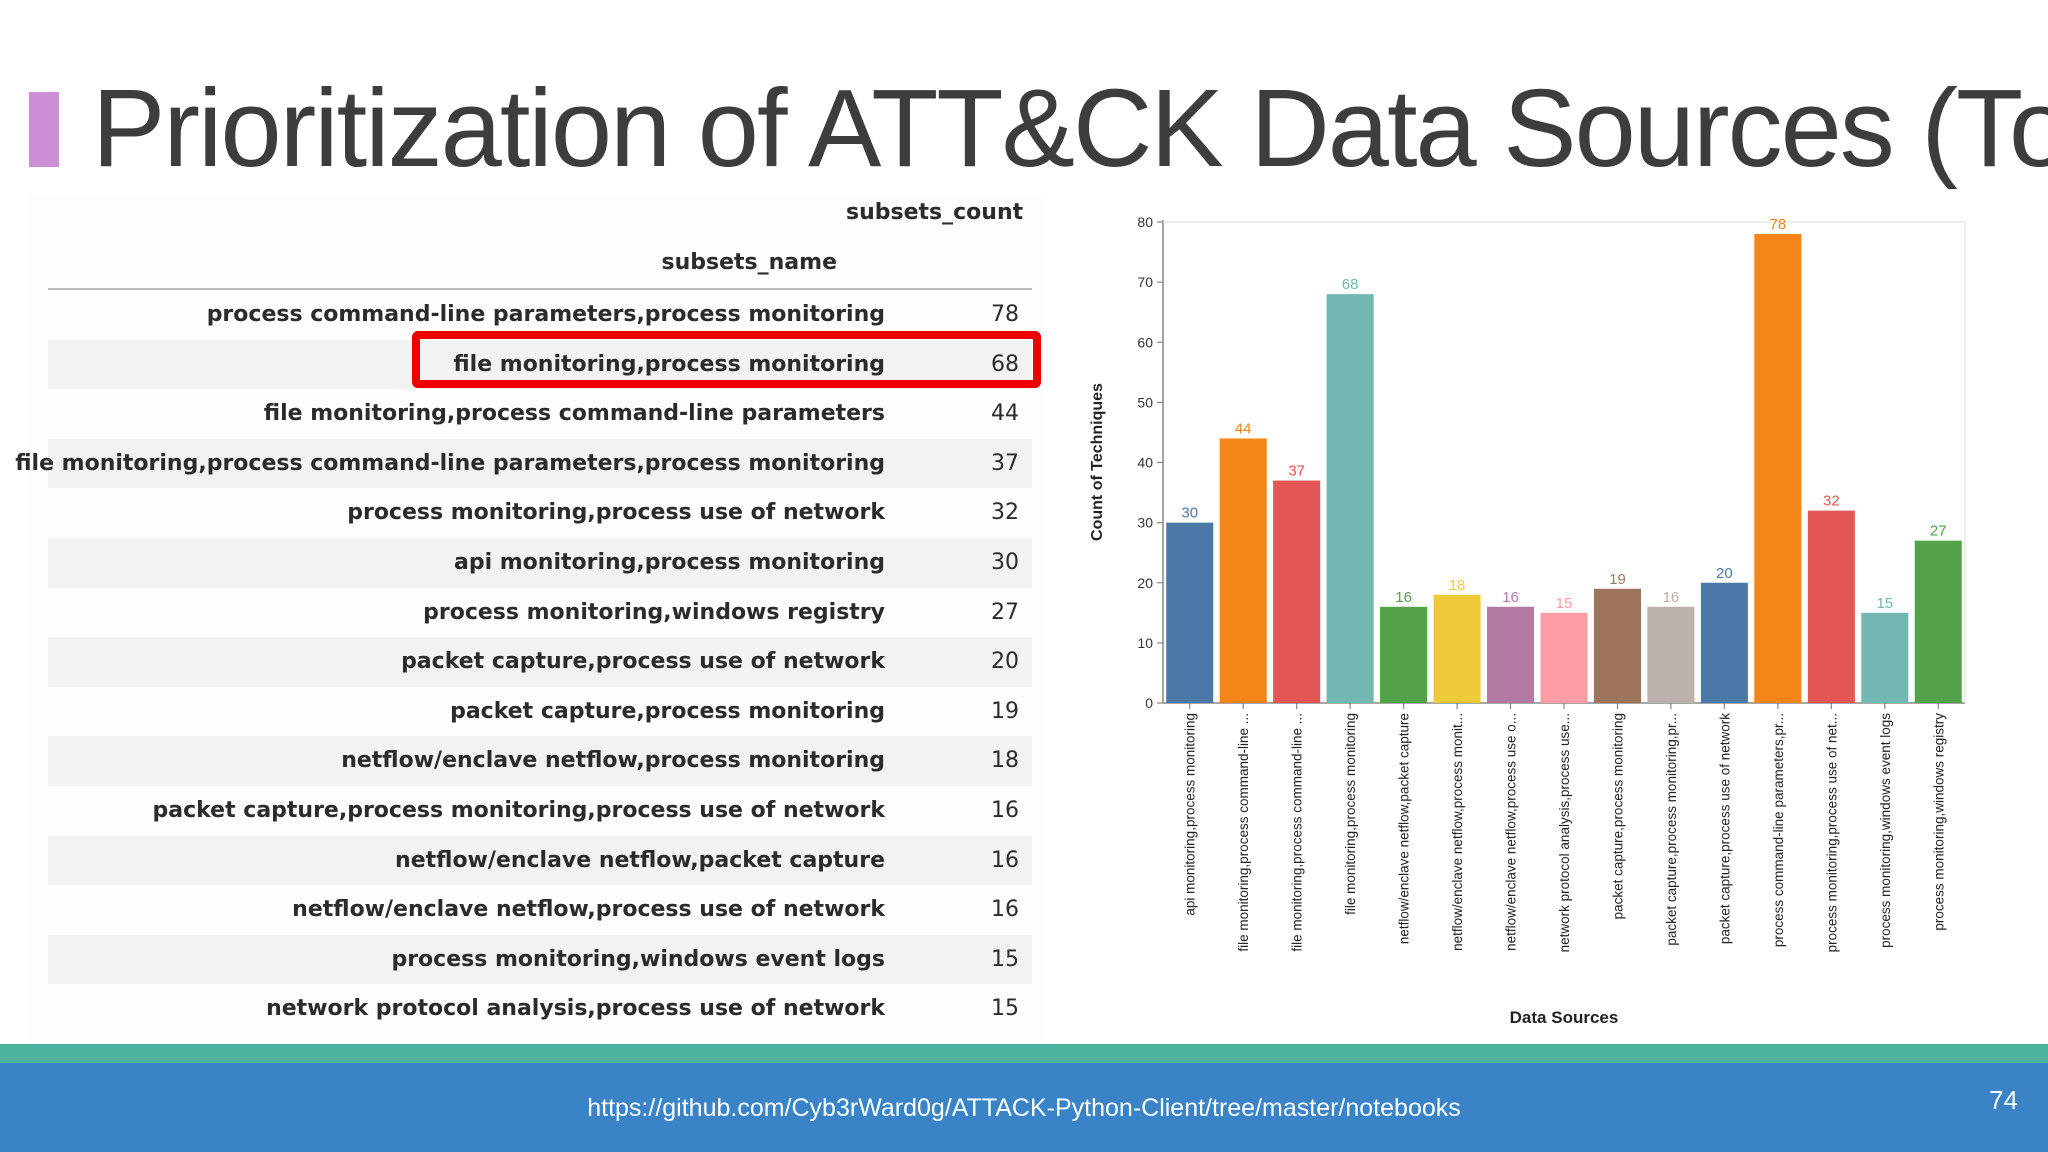 The width and height of the screenshot is (2048, 1152). What do you see at coordinates (1617, 579) in the screenshot?
I see `bar-value-label: 19` at bounding box center [1617, 579].